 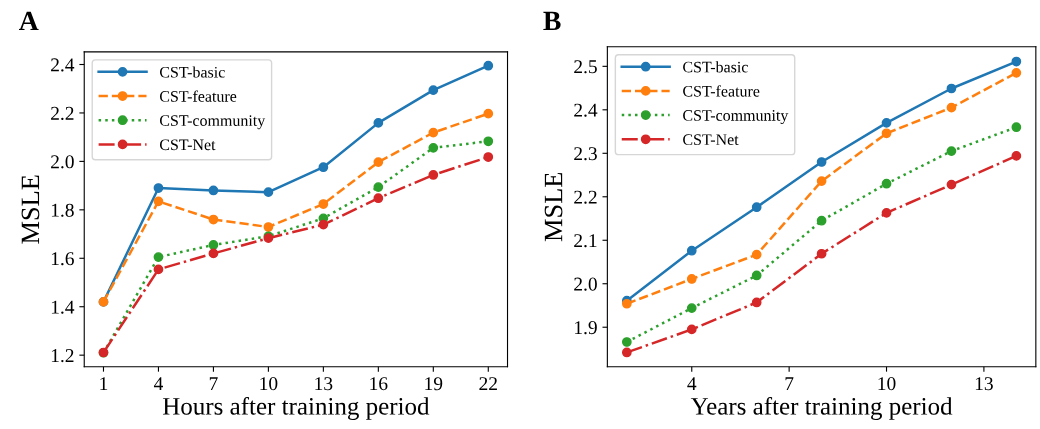 What do you see at coordinates (585, 241) in the screenshot?
I see `y-tick-label: 2.1` at bounding box center [585, 241].